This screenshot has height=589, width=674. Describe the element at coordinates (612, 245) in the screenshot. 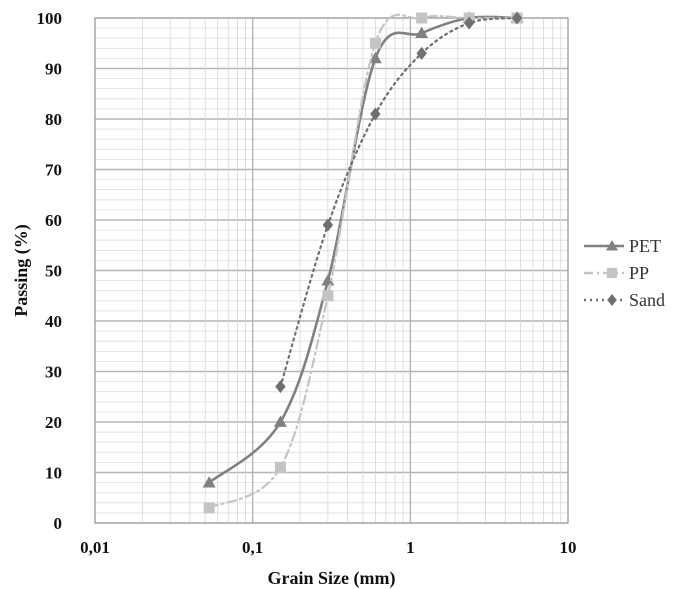

I see `legend-marker-pet` at that location.